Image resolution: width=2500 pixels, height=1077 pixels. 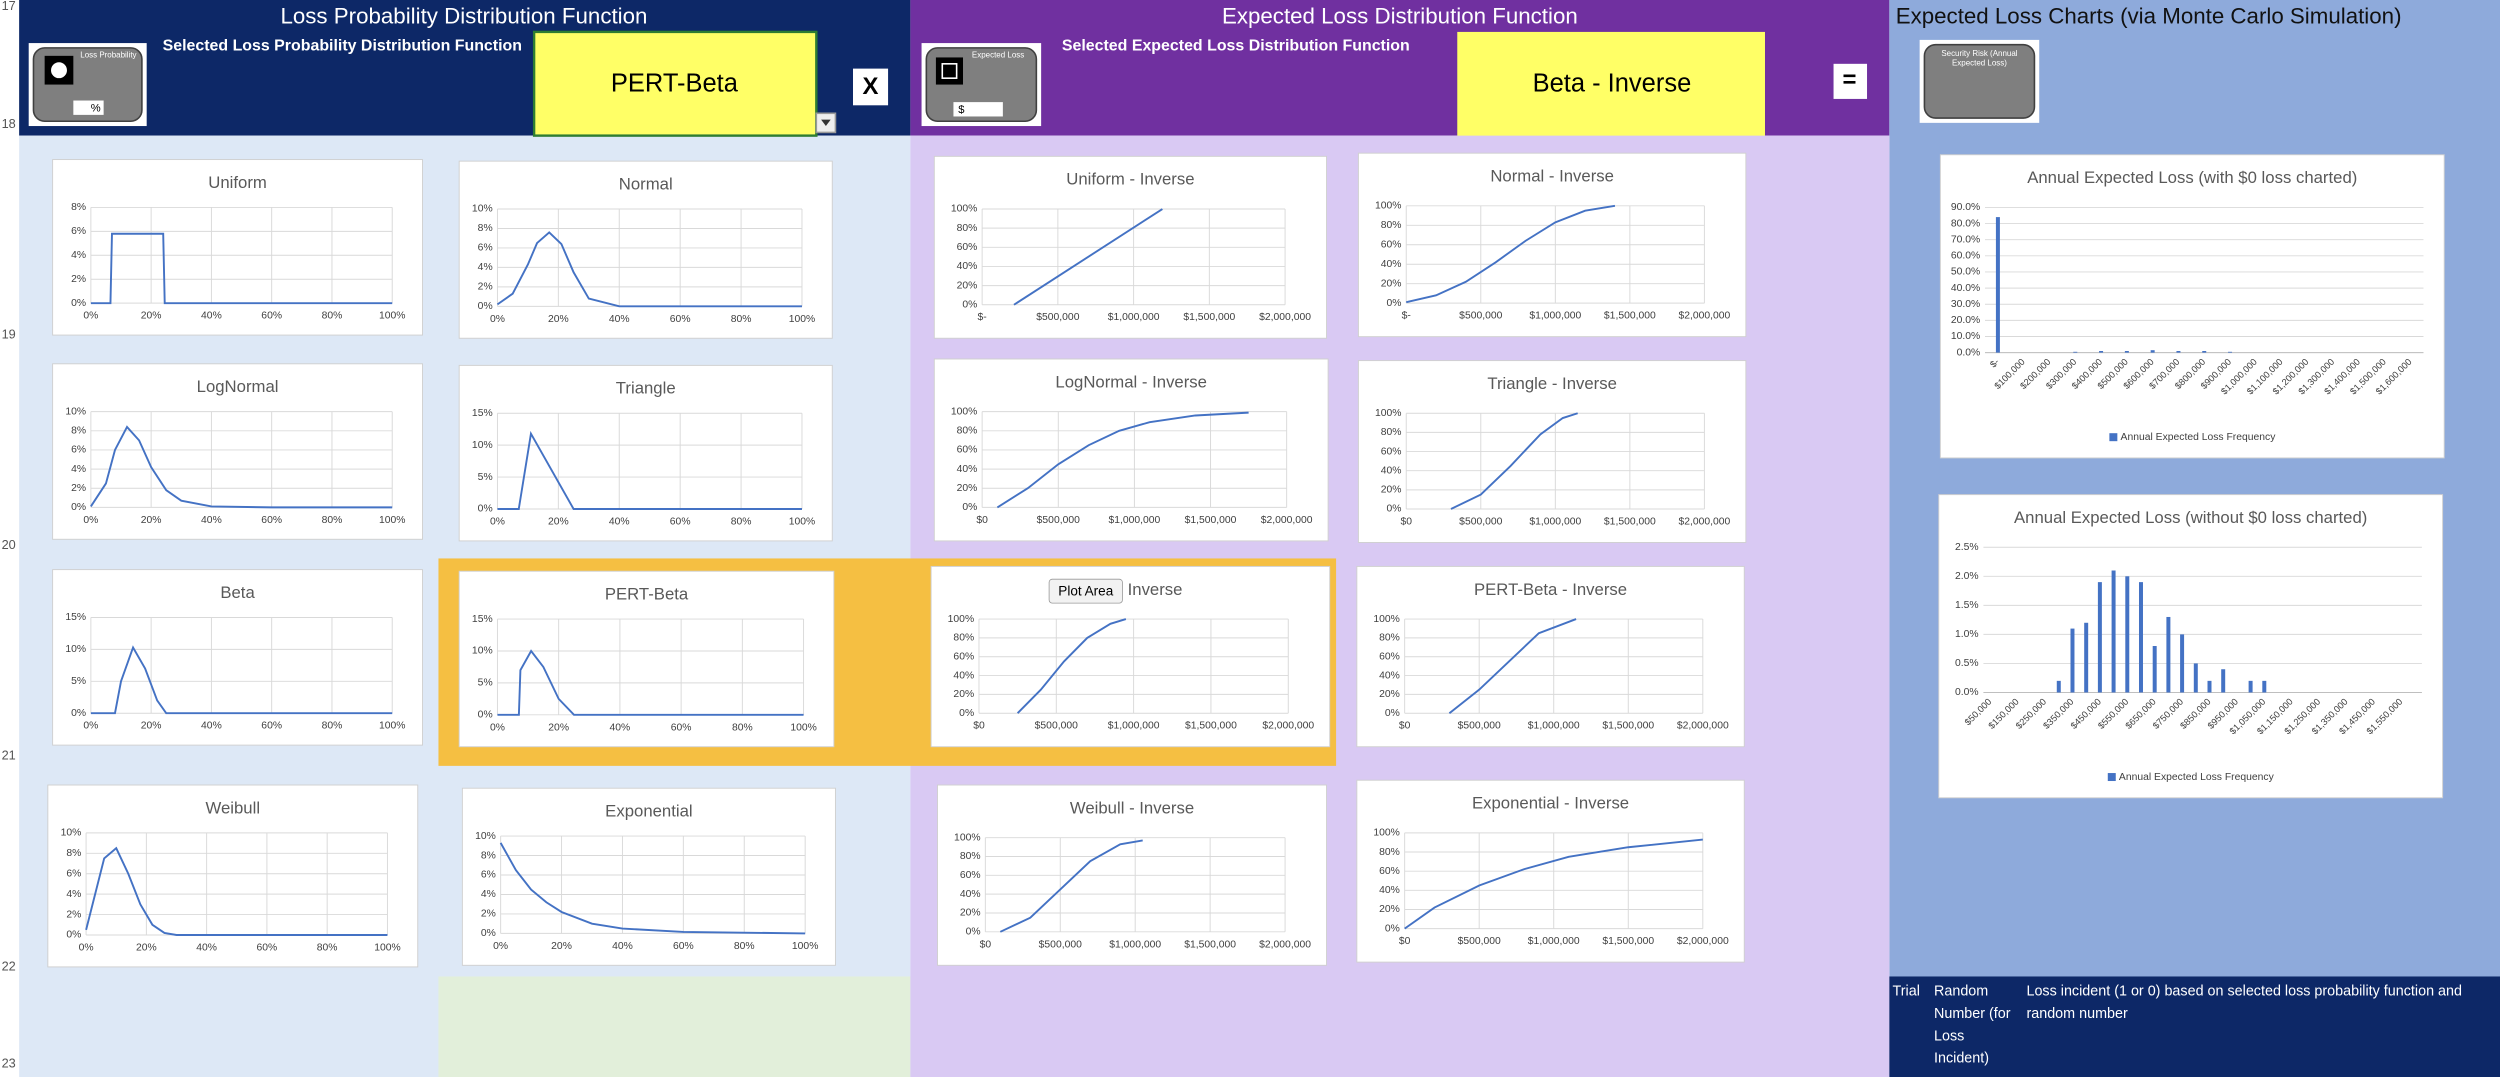 What do you see at coordinates (1965, 272) in the screenshot?
I see `y-tick-label: 50.0%` at bounding box center [1965, 272].